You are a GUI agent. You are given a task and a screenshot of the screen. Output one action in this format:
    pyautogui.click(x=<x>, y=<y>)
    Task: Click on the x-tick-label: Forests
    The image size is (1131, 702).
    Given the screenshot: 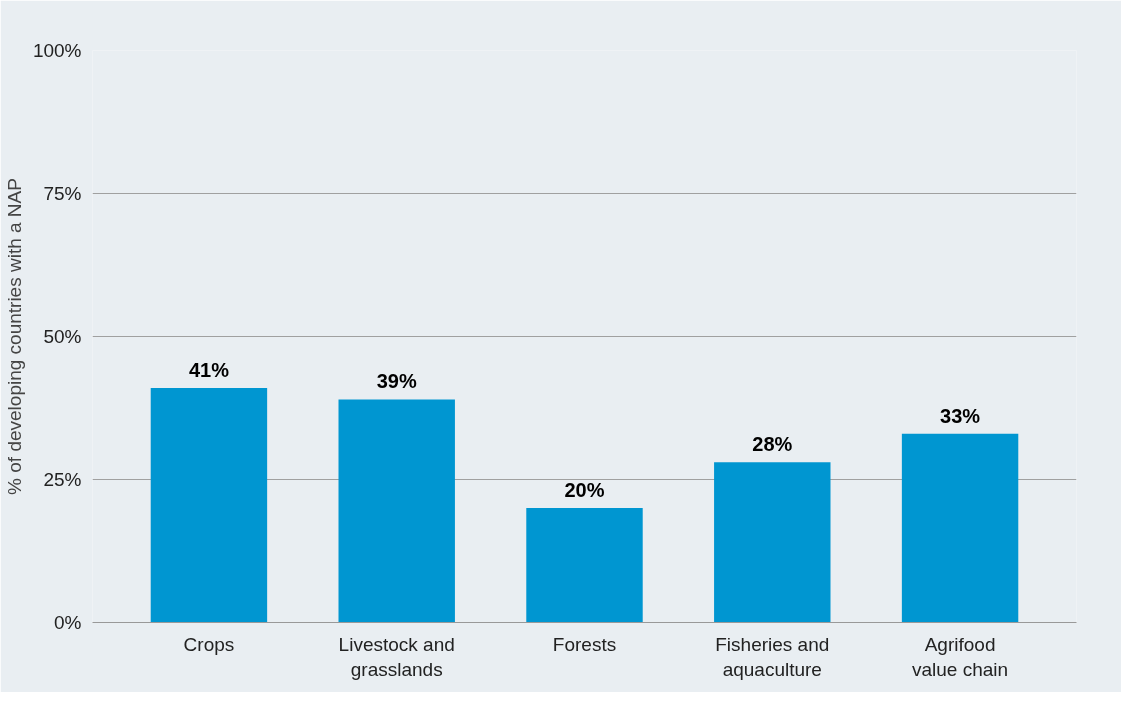 What is the action you would take?
    pyautogui.click(x=584, y=644)
    